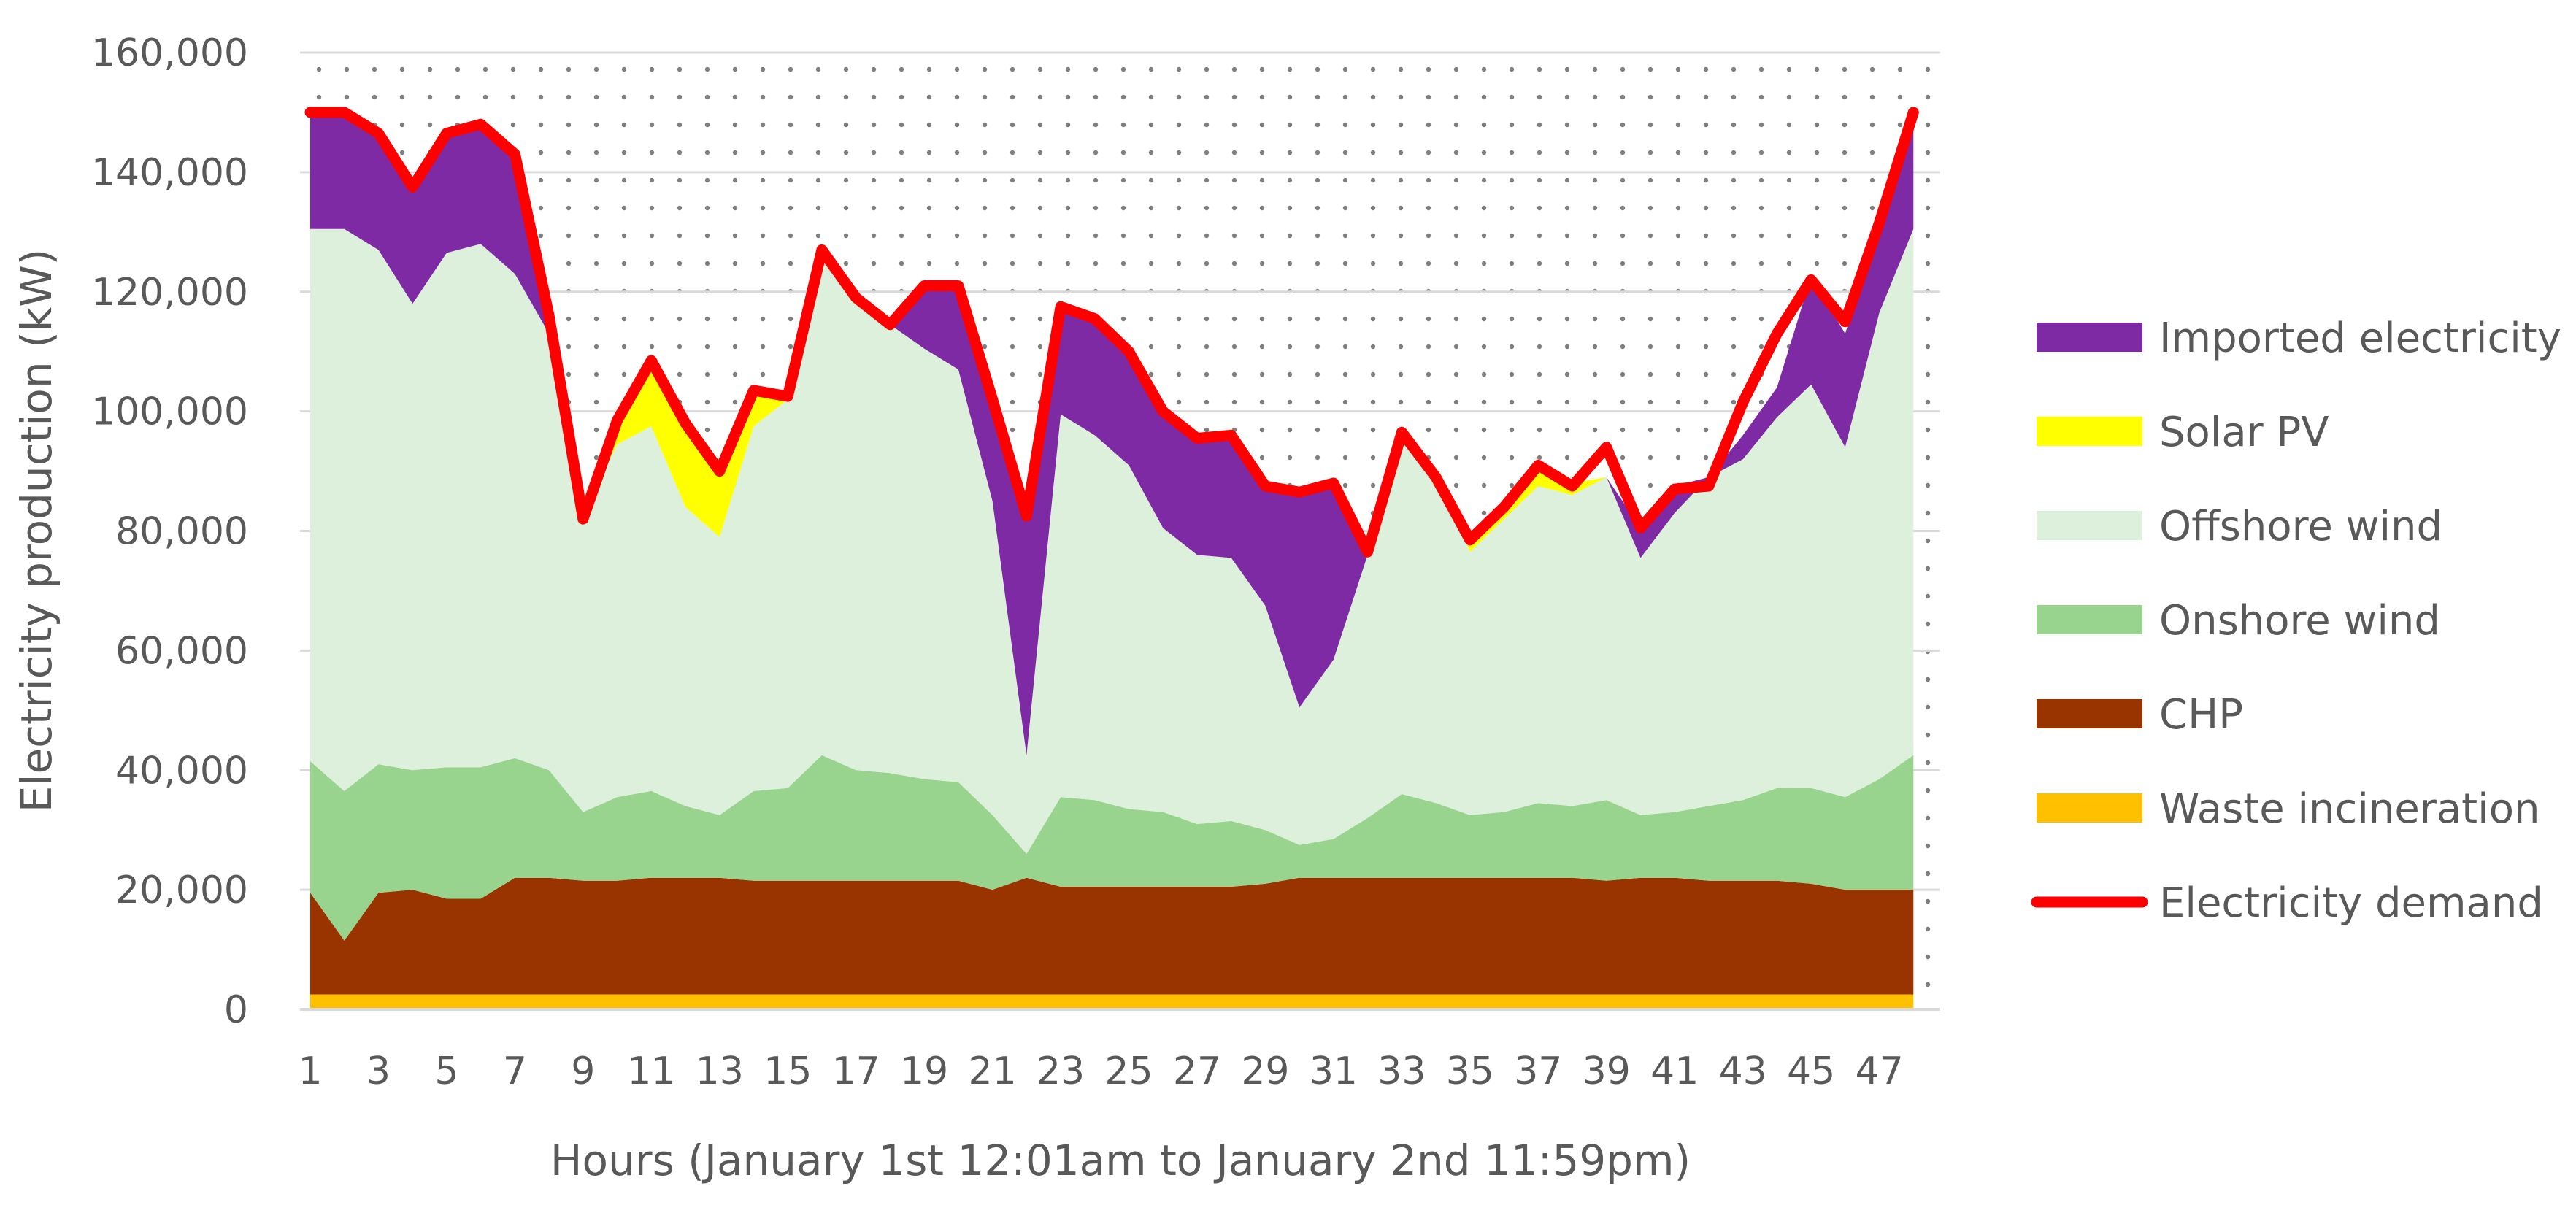  Describe the element at coordinates (856, 1071) in the screenshot. I see `x-tick-label: 17` at that location.